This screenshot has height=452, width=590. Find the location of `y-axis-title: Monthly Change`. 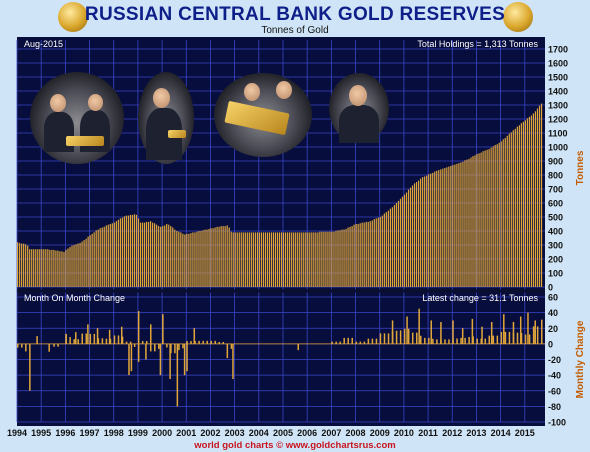

y-axis-title: Monthly Change is located at coordinates (580, 359).